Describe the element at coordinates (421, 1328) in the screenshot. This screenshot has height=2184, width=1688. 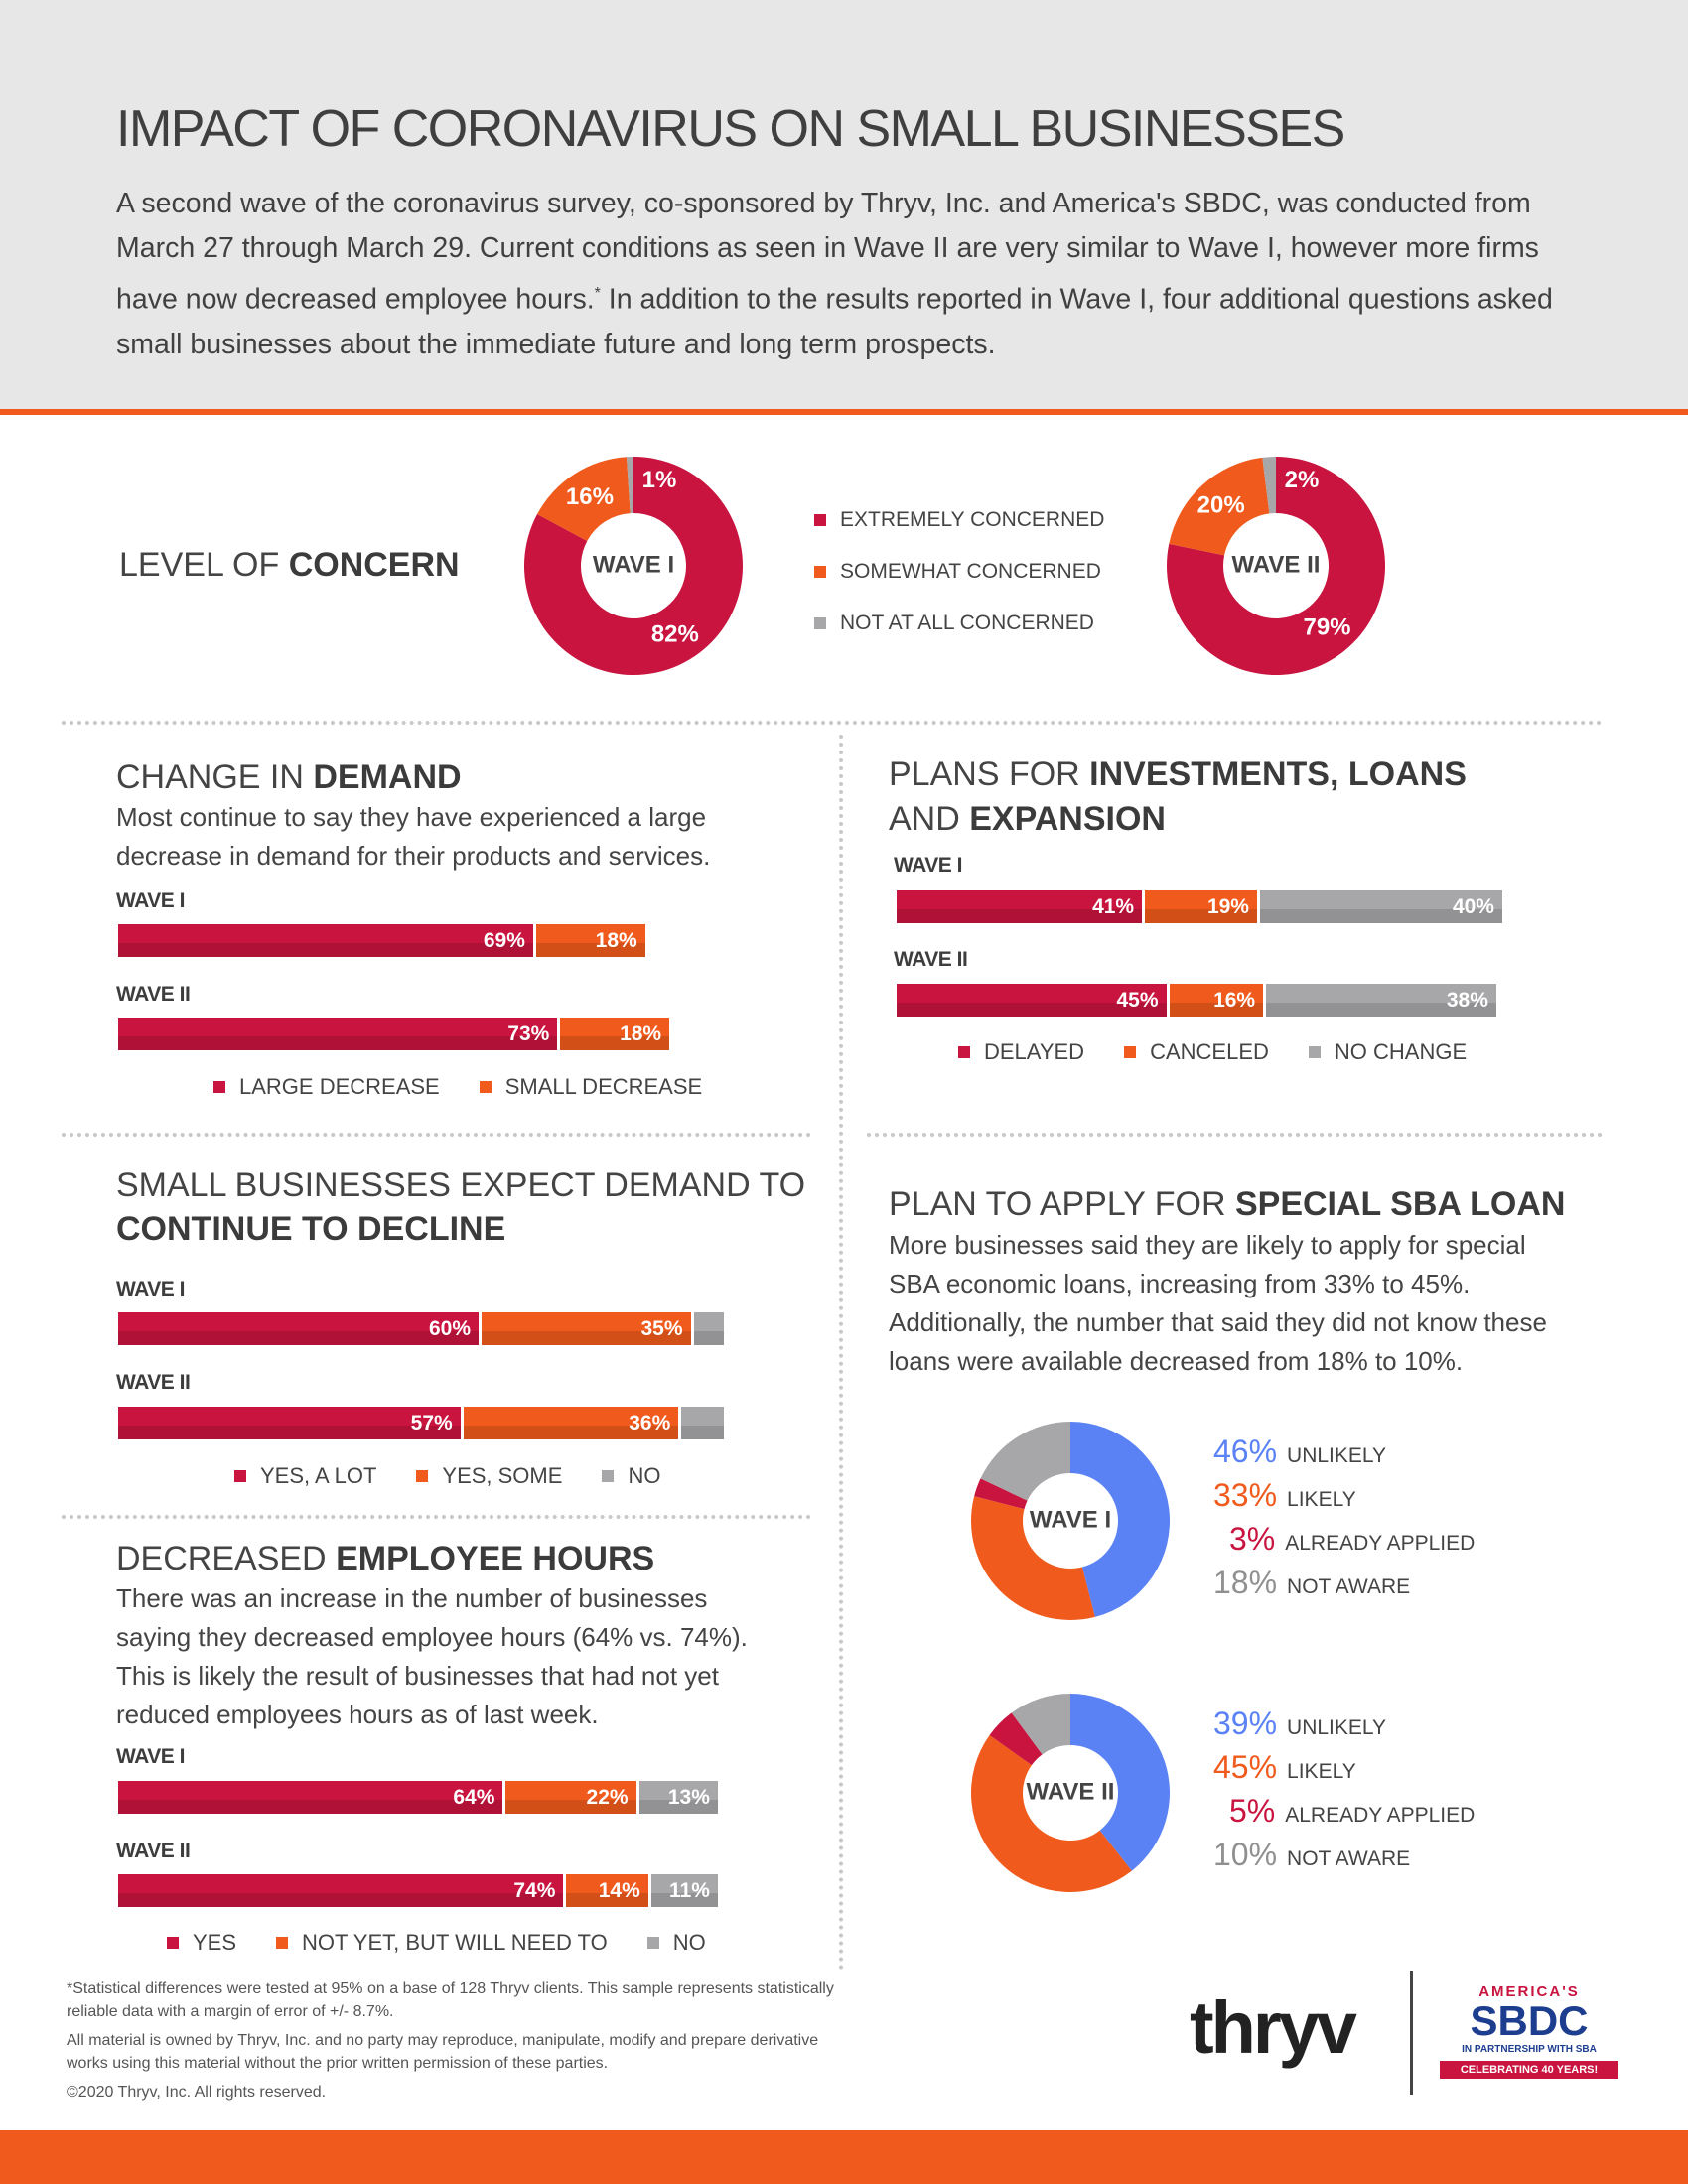
I see `expect-bar-wave1: 60% 35%` at that location.